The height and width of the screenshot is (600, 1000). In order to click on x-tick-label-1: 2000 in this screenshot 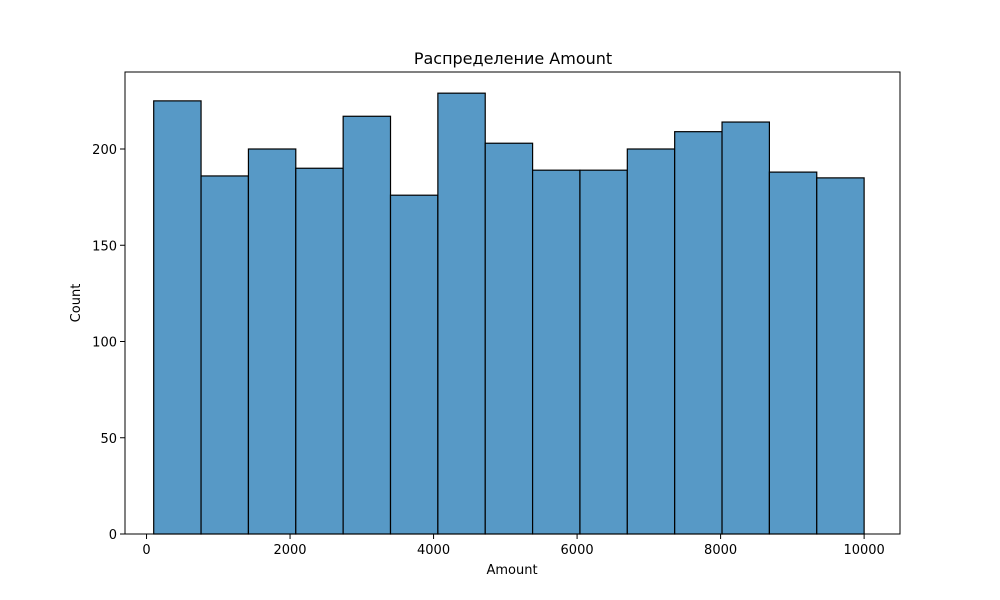, I will do `click(289, 550)`.